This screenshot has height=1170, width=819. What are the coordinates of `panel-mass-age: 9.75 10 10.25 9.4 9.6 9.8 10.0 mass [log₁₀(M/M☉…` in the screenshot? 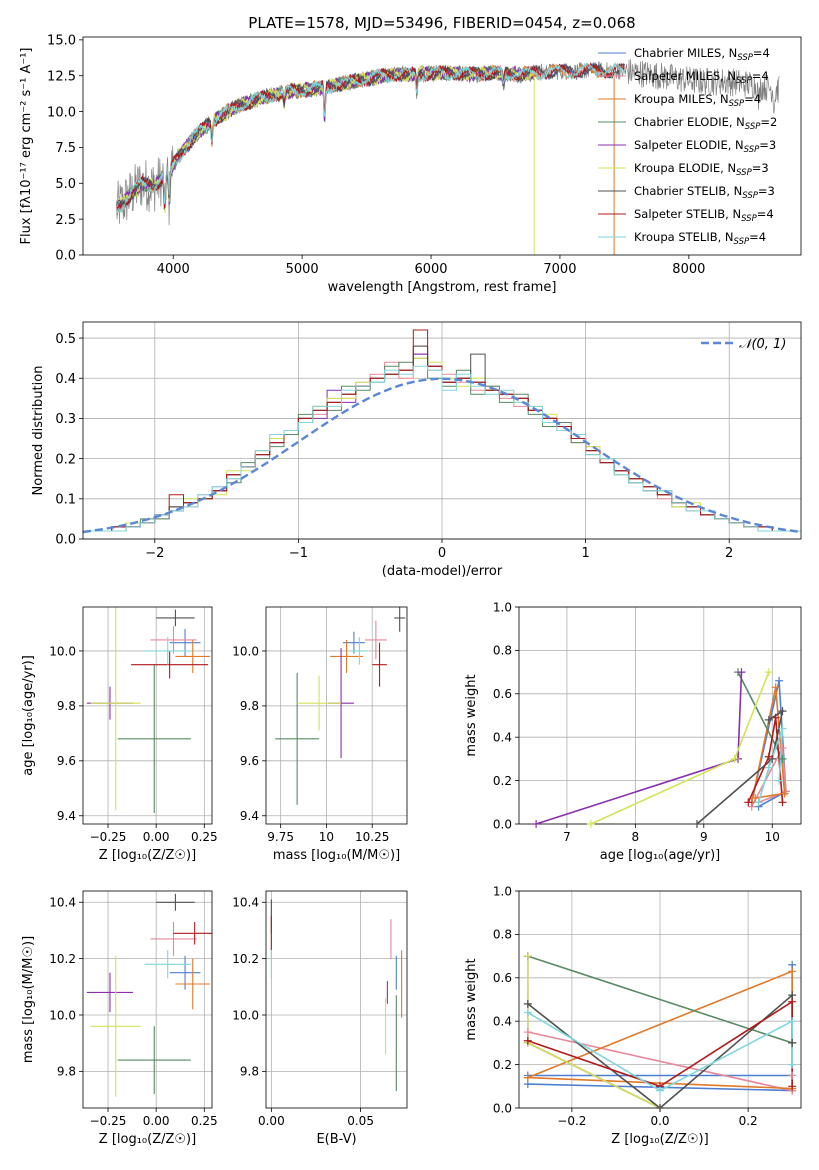 It's located at (320, 734).